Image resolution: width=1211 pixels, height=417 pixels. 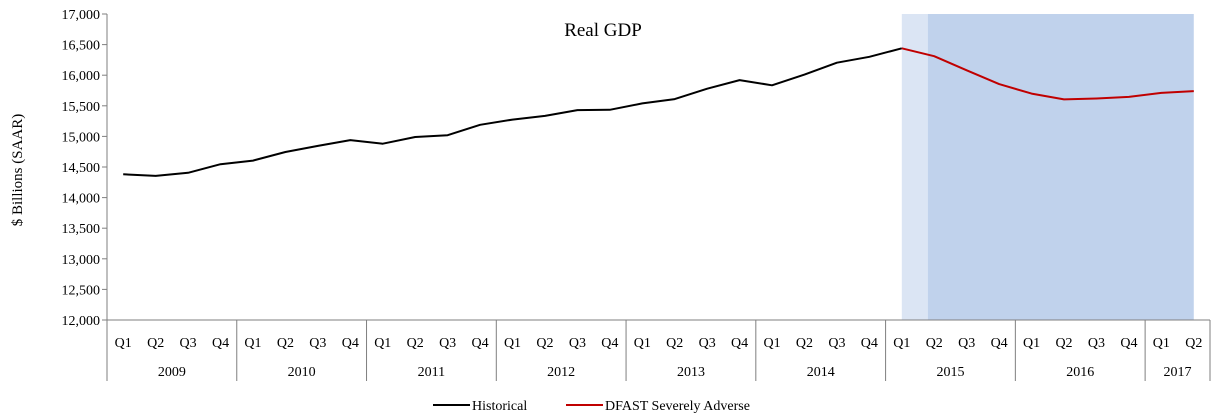 I want to click on legend: Historical DFAST Severely Adverse, so click(x=591, y=406).